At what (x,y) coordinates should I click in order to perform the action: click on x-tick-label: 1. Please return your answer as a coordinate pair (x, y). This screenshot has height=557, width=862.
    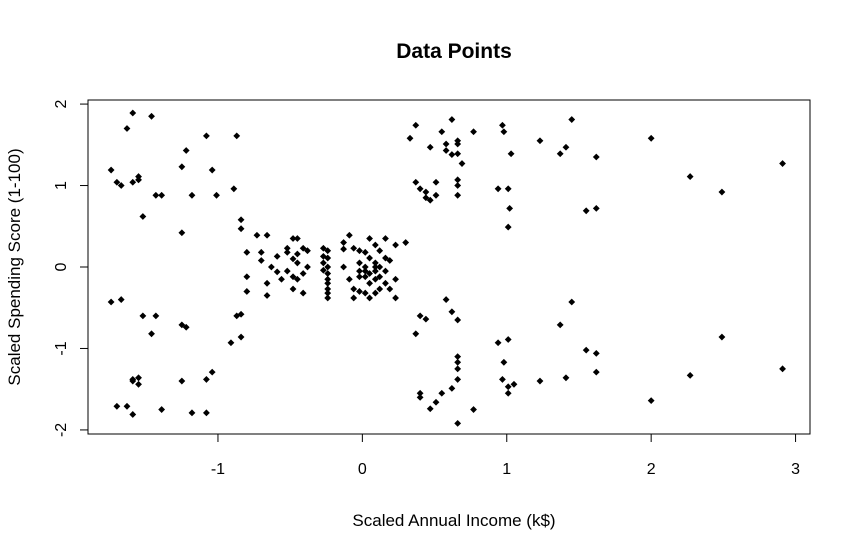
    Looking at the image, I should click on (506, 469).